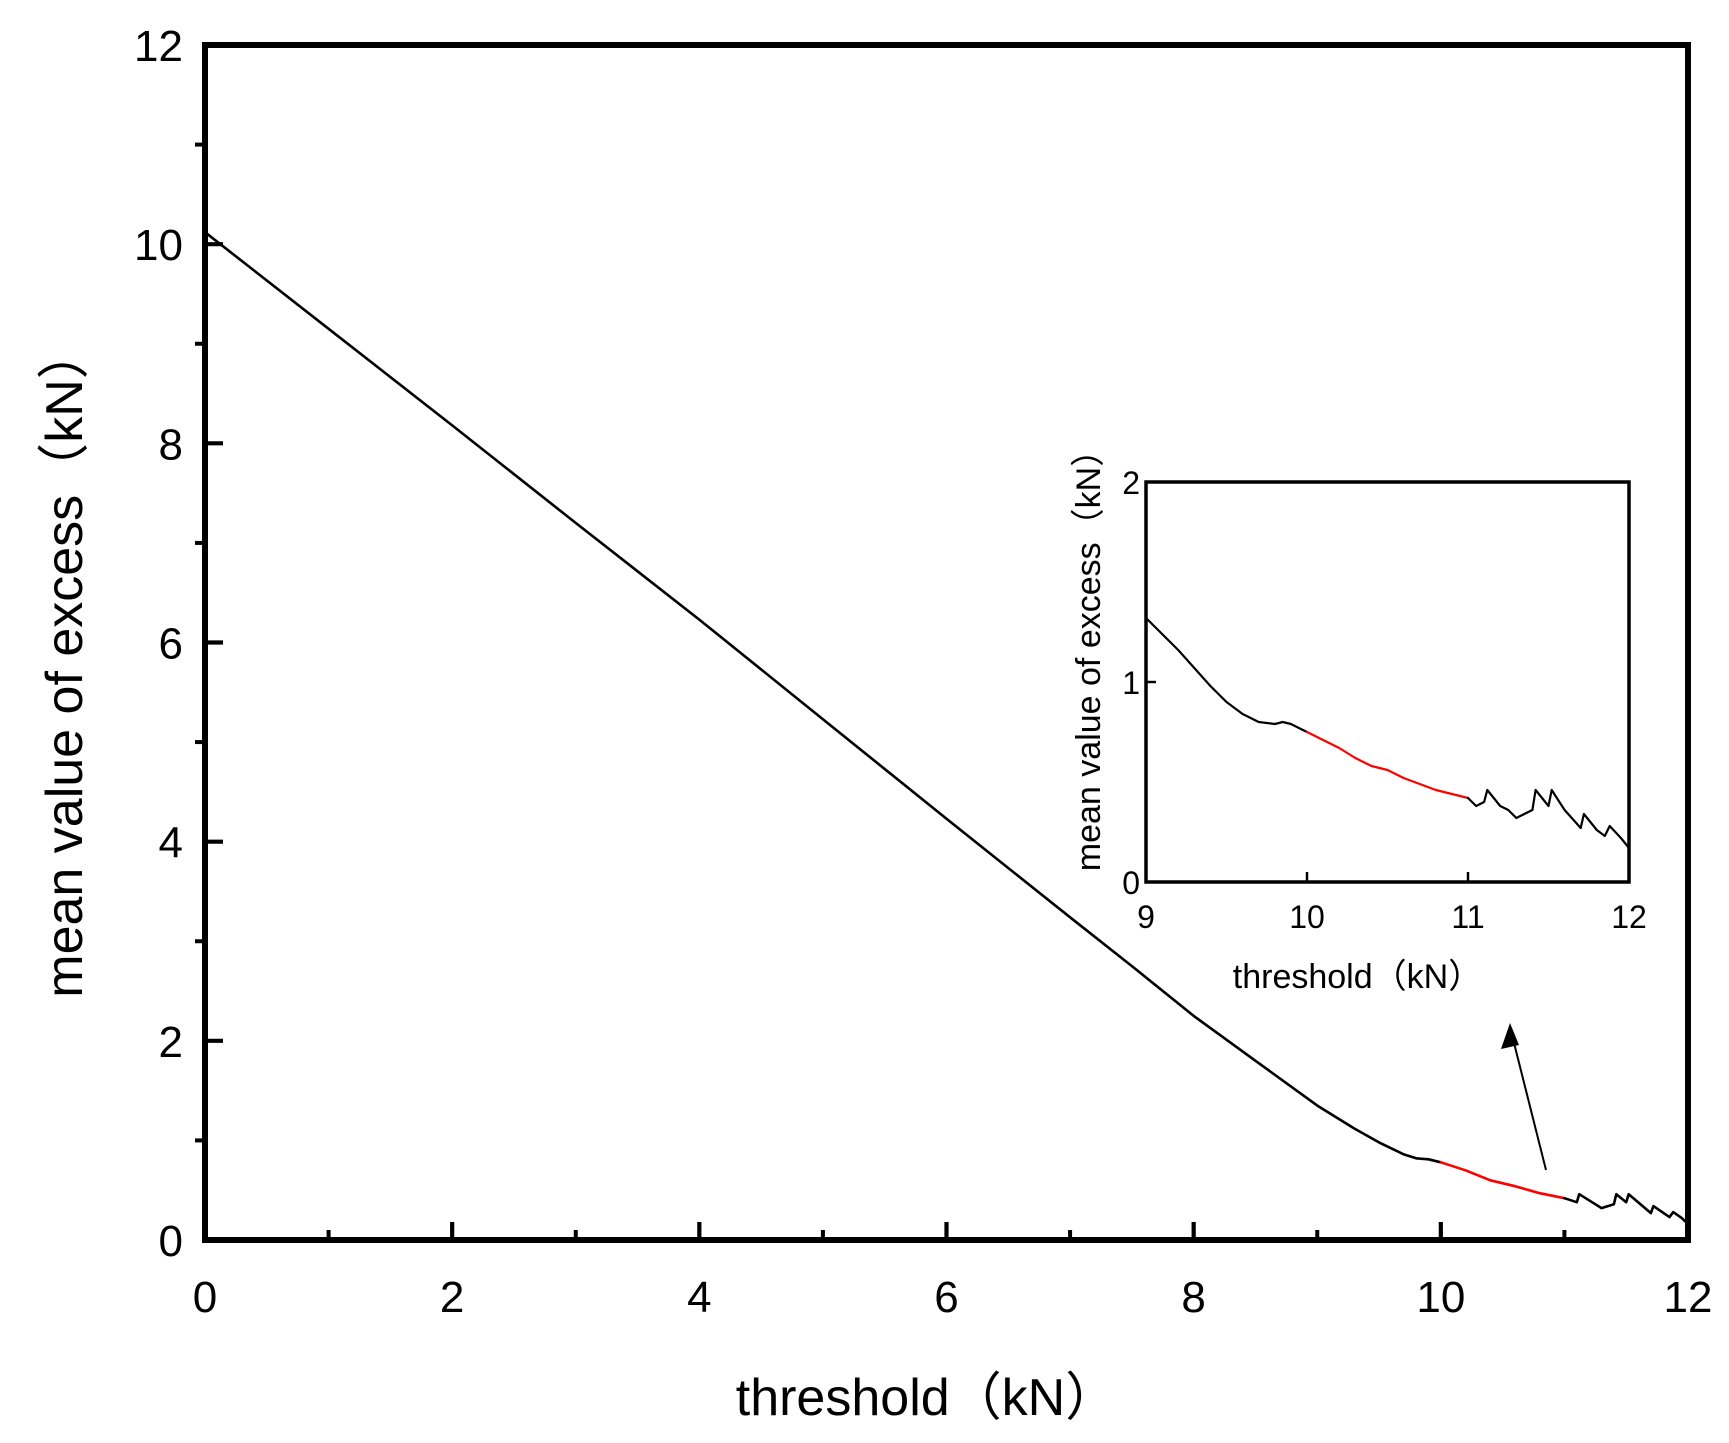  Describe the element at coordinates (1440, 1297) in the screenshot. I see `main-x-tick-label: 10` at that location.